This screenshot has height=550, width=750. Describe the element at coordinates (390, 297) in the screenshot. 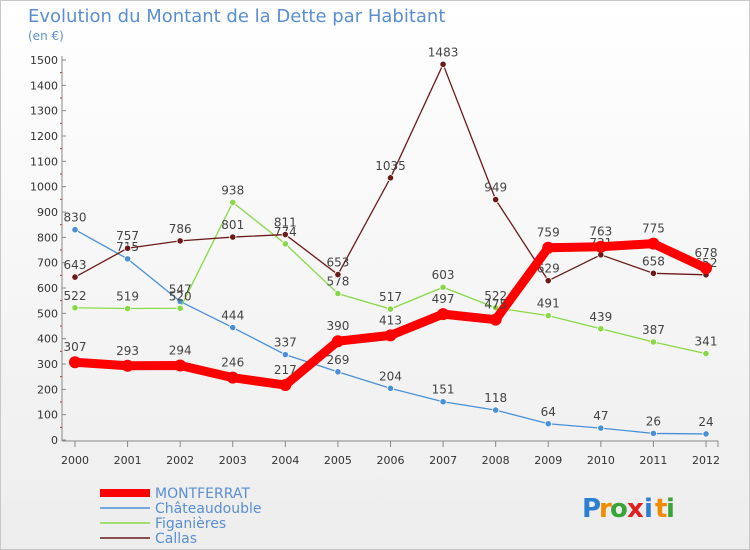

I see `data-label: 517` at that location.